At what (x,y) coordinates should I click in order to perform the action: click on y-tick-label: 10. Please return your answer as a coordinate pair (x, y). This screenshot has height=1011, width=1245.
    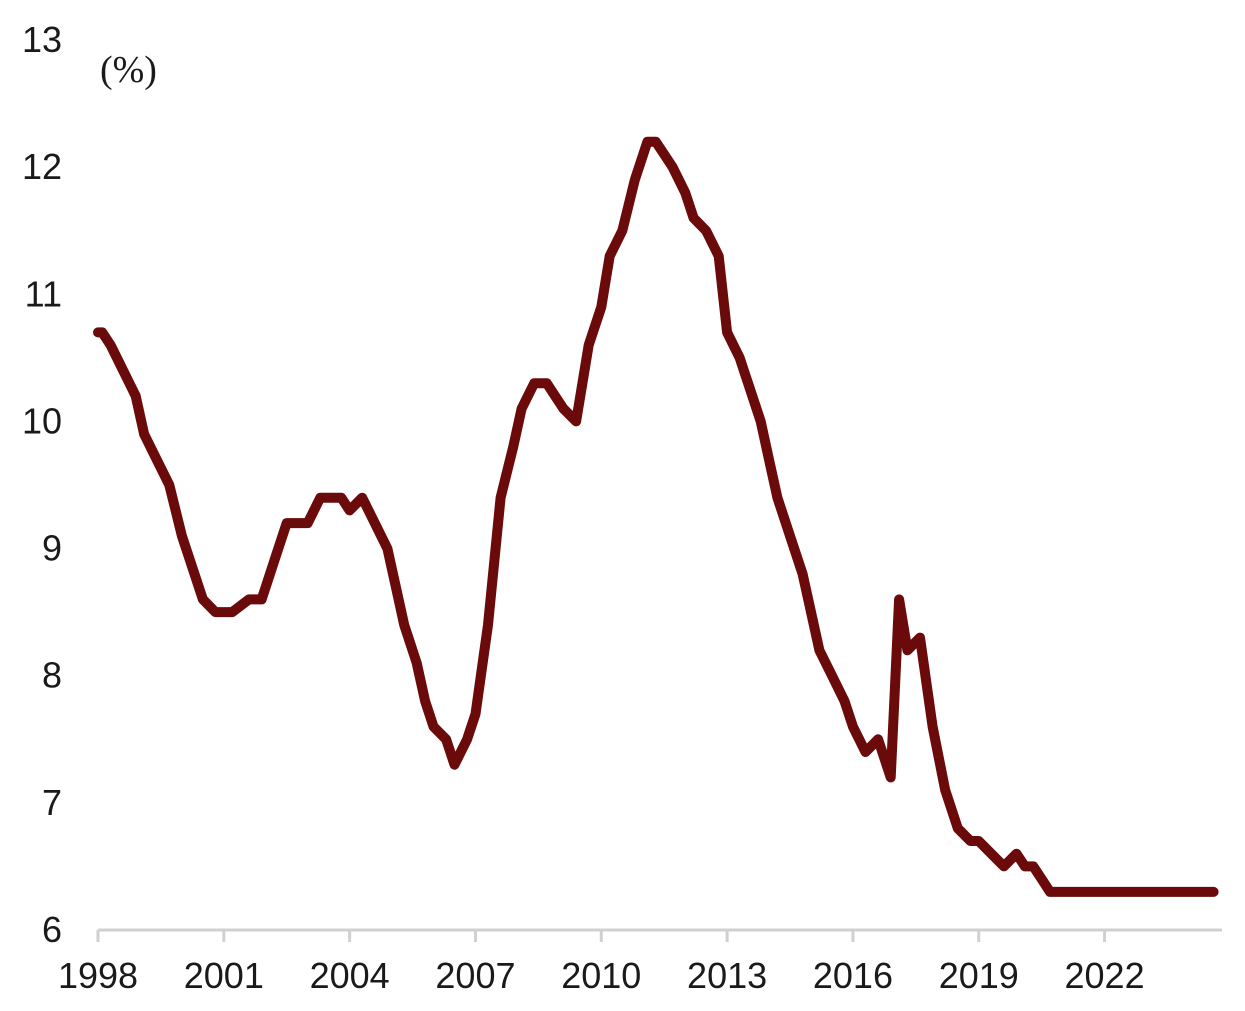
    Looking at the image, I should click on (42, 420).